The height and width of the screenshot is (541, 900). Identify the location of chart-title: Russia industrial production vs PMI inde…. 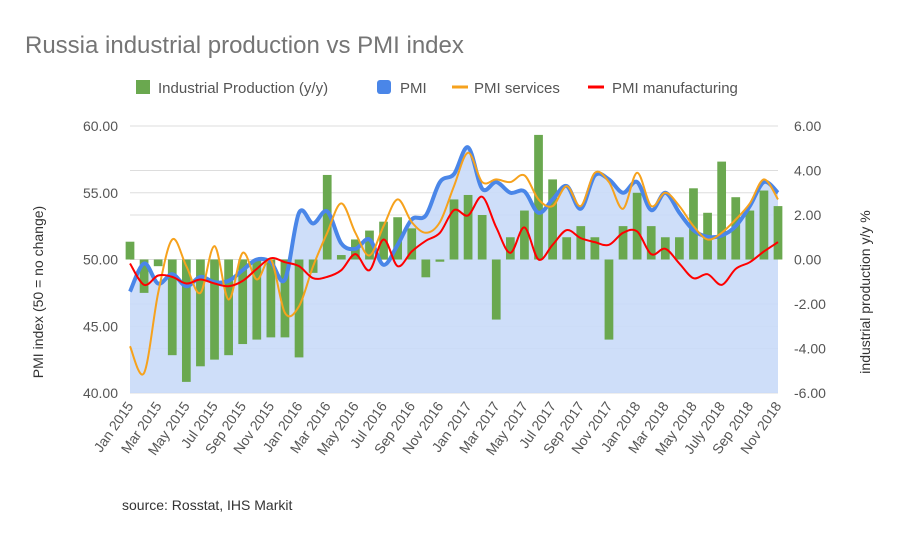
(244, 45).